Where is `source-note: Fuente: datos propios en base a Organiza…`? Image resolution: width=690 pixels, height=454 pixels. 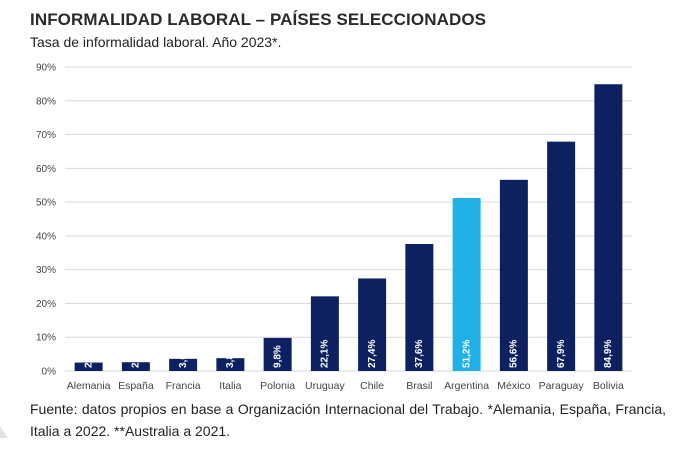 source-note: Fuente: datos propios en base a Organiza… is located at coordinates (348, 420).